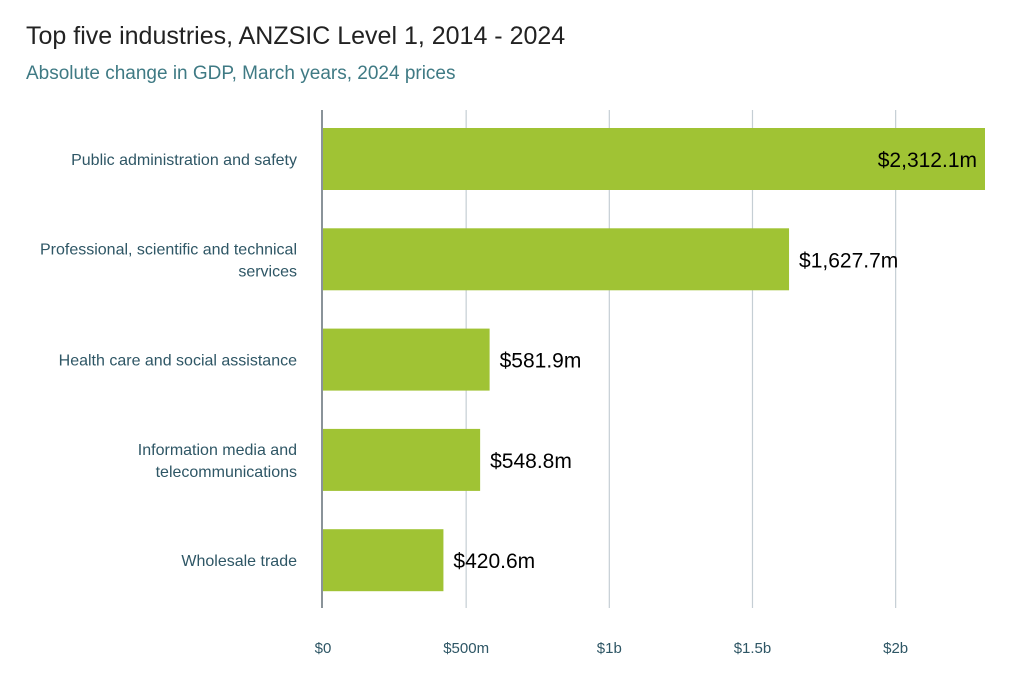 The width and height of the screenshot is (1024, 682). Describe the element at coordinates (178, 361) in the screenshot. I see `category-label-2: Health care and social assistance` at that location.